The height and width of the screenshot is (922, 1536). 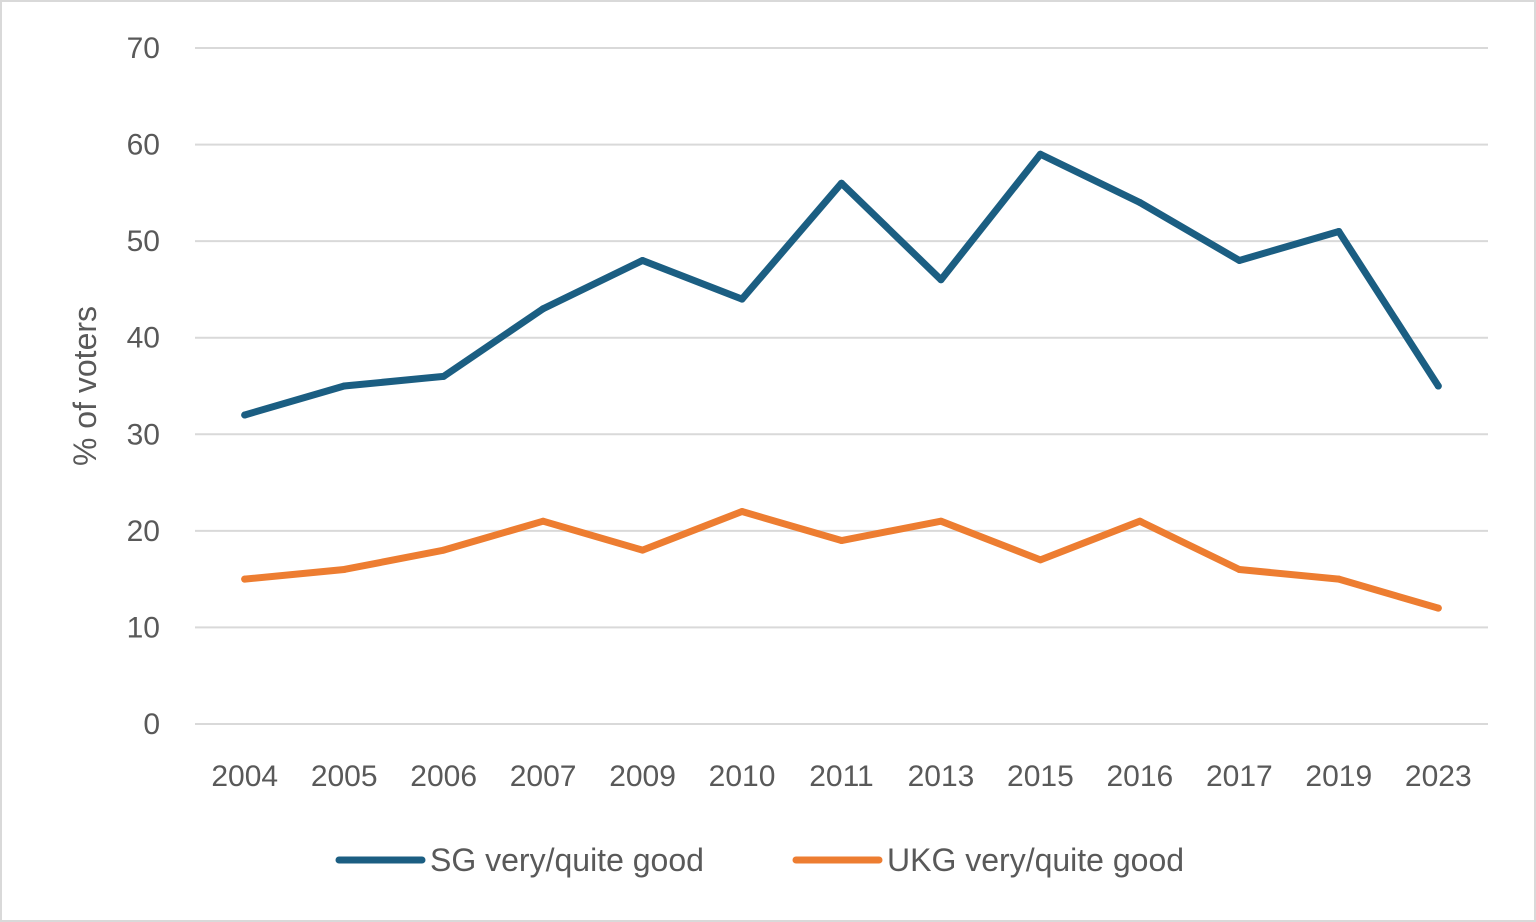 What do you see at coordinates (543, 776) in the screenshot?
I see `x-tick-label: 2007` at bounding box center [543, 776].